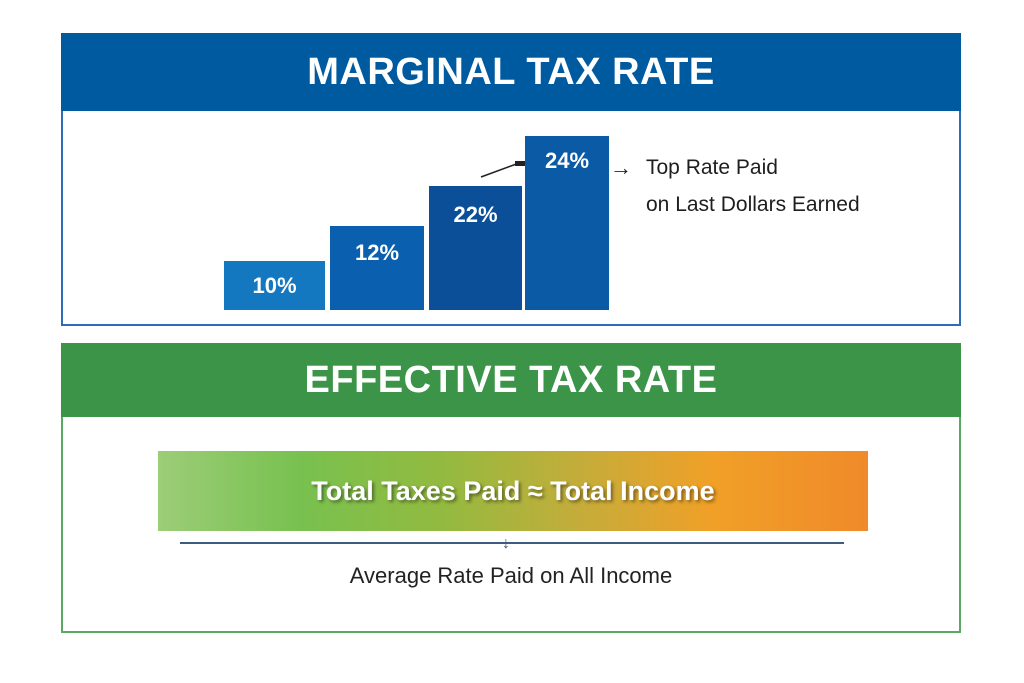 The height and width of the screenshot is (683, 1024). Describe the element at coordinates (377, 268) in the screenshot. I see `bar-12: 12%` at that location.